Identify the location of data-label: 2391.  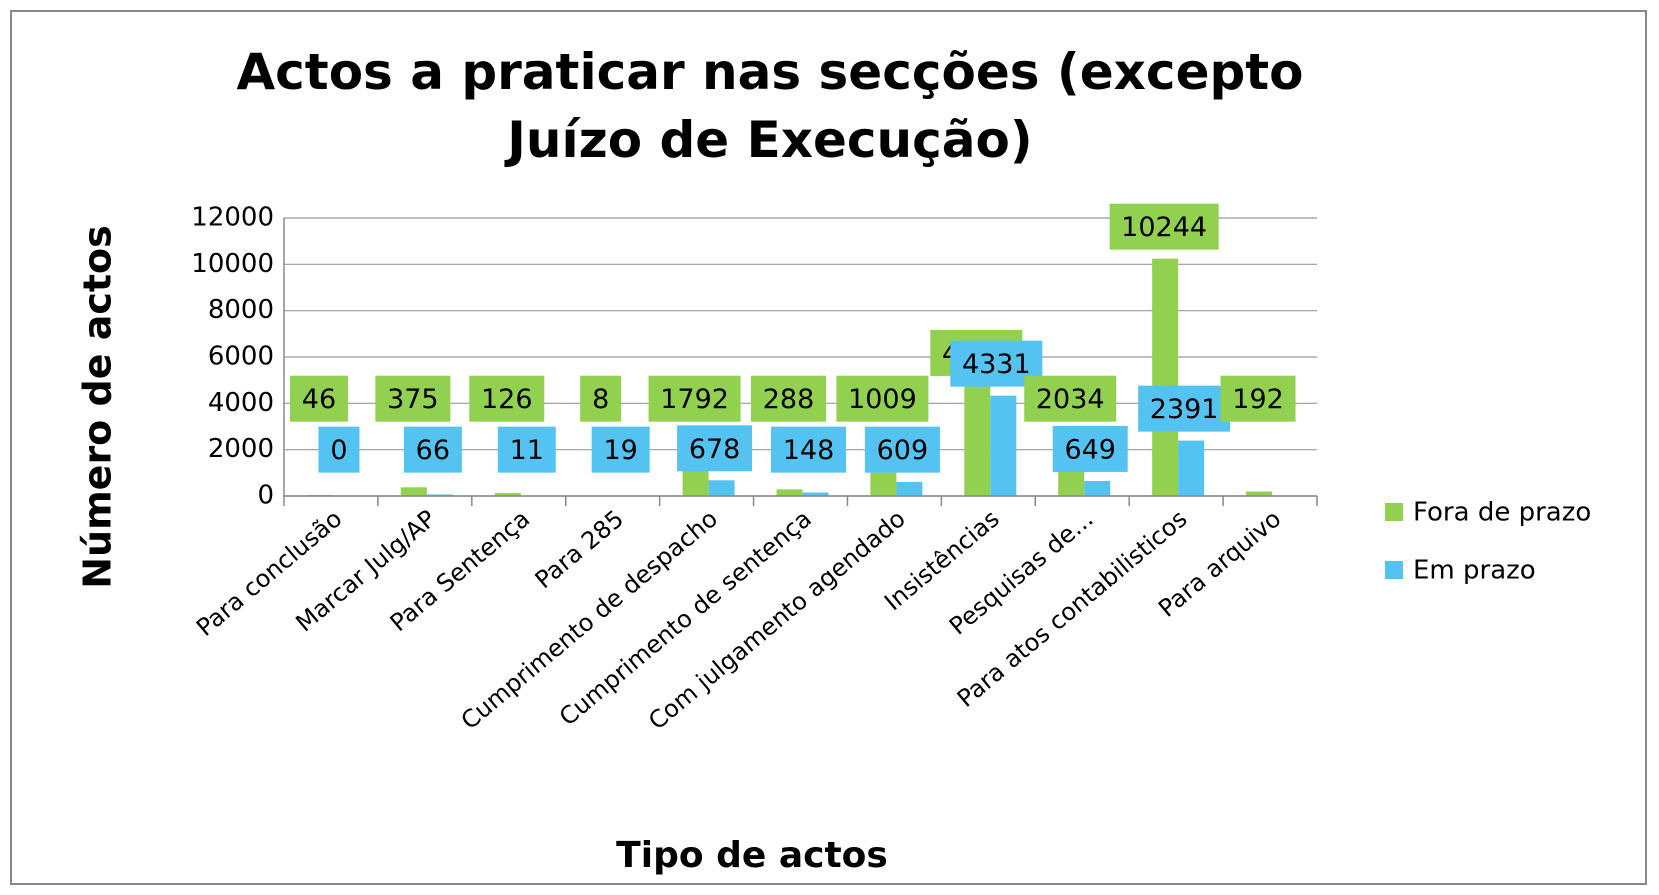
(1184, 409).